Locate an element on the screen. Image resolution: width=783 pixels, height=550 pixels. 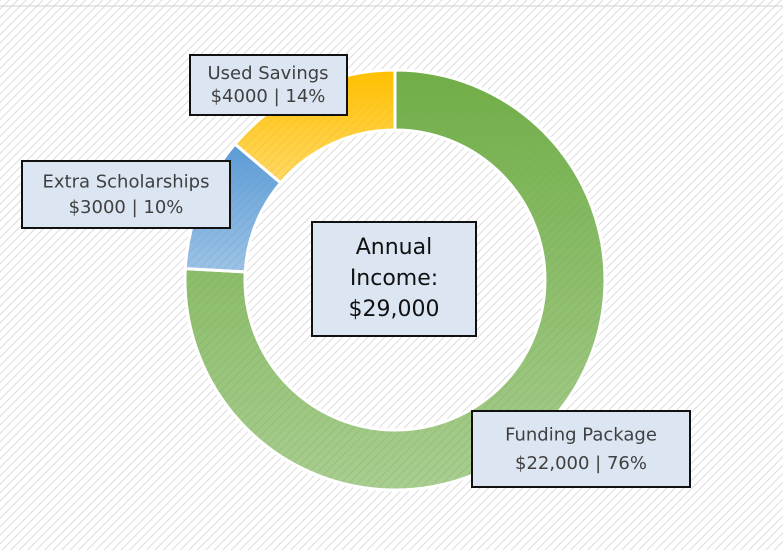
center-box is located at coordinates (394, 279).